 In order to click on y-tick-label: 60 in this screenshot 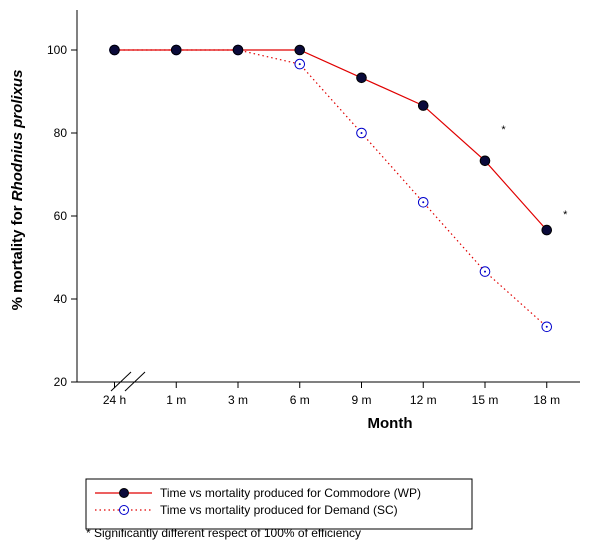, I will do `click(61, 216)`.